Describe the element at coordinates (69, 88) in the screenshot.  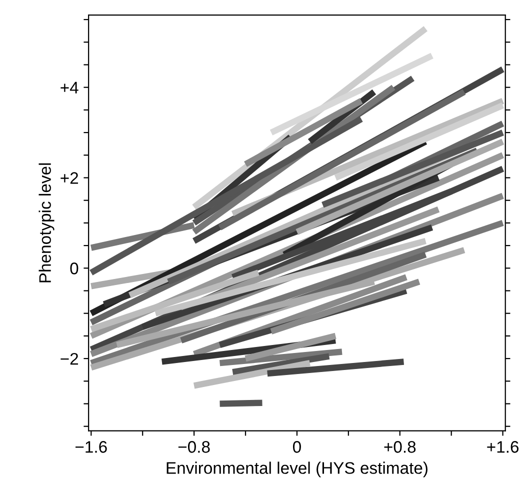
I see `y-tick-label: +4` at that location.